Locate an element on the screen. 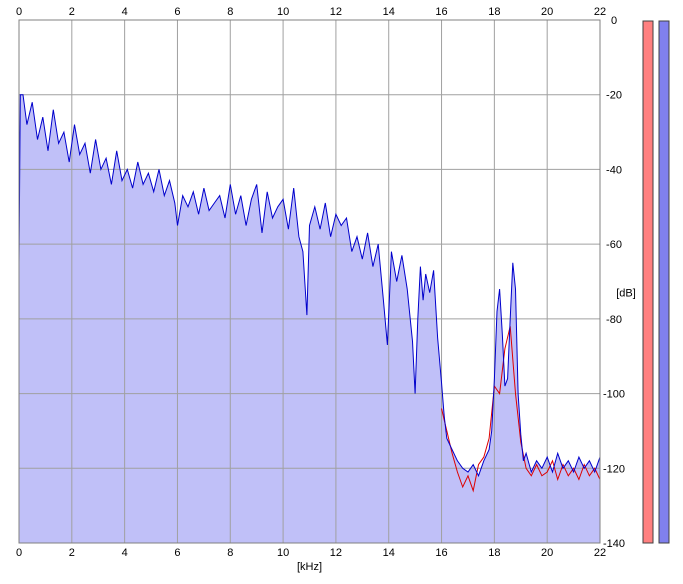  x-tick-label-bottom: 12 is located at coordinates (336, 553).